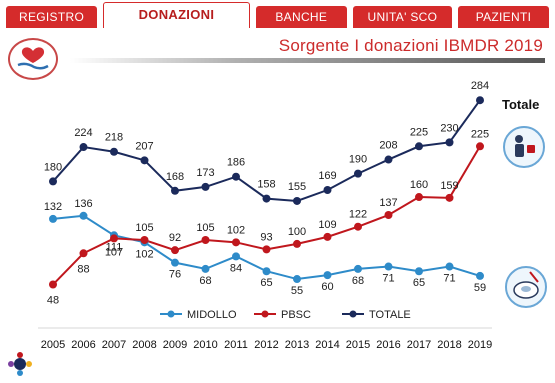 The width and height of the screenshot is (555, 383). What do you see at coordinates (83, 204) in the screenshot?
I see `data-label-midollo: 136` at bounding box center [83, 204].